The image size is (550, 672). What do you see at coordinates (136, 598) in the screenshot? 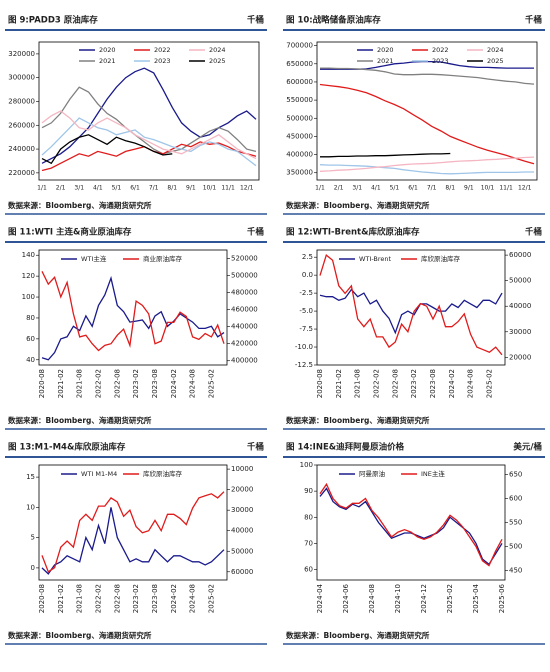
I see `x-tick-label: 2023-02` at bounding box center [136, 598].